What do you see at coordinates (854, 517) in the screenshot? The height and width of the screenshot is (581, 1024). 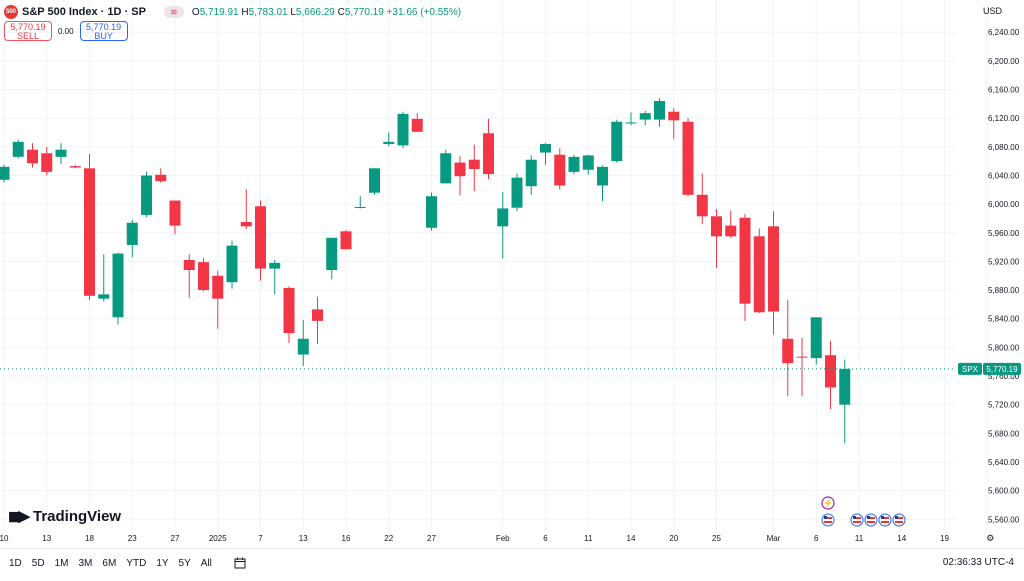 I see `flag-canton` at bounding box center [854, 517].